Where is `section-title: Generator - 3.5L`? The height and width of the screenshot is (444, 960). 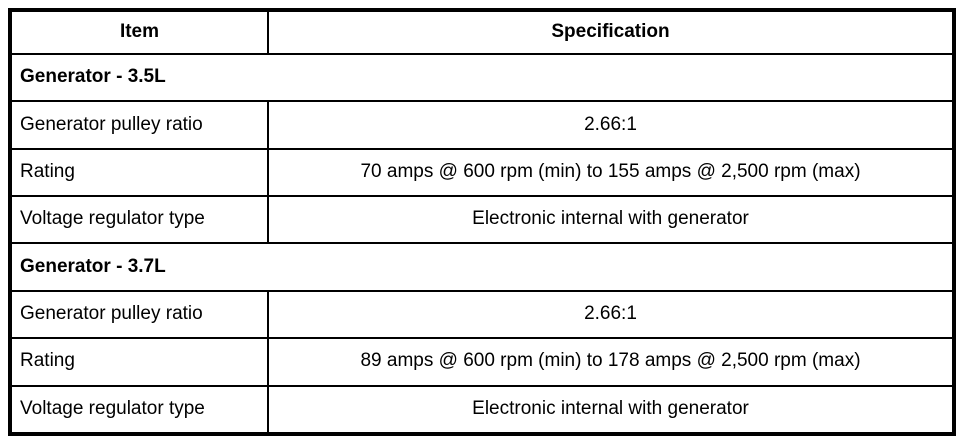 section-title: Generator - 3.5L is located at coordinates (482, 77).